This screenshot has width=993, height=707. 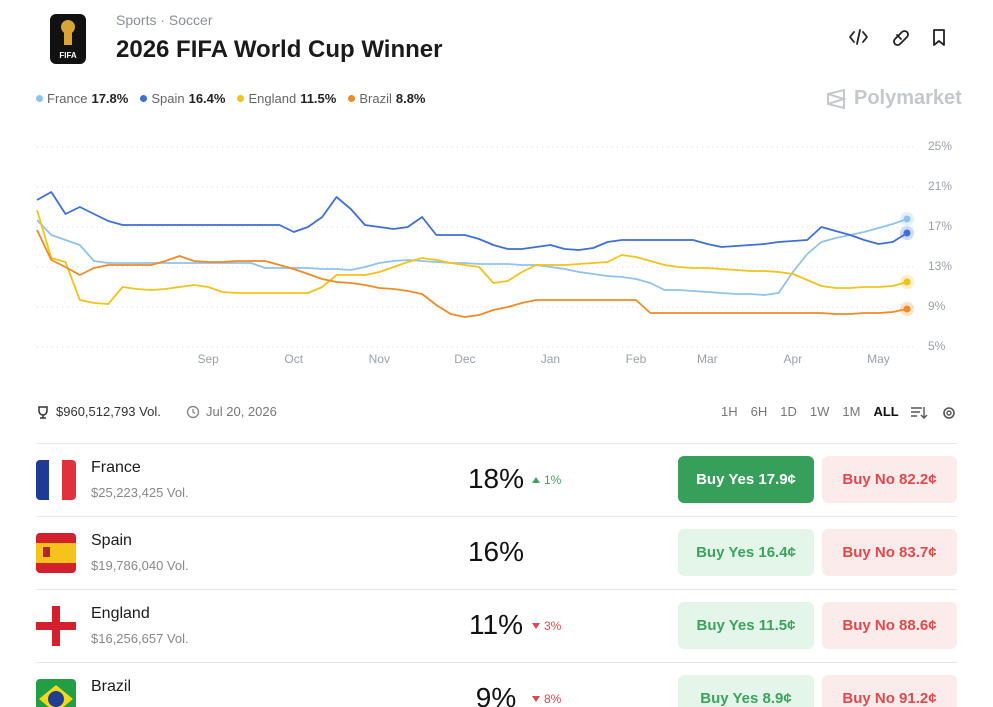 I want to click on buy-no-button: Buy No 83.7¢, so click(x=889, y=552).